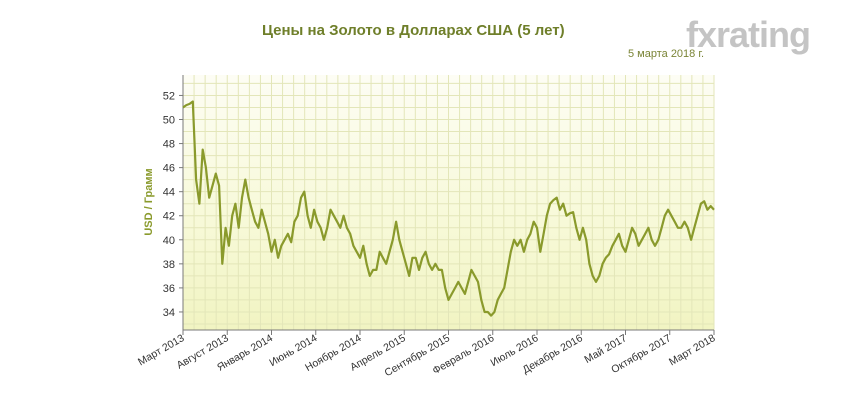 The image size is (850, 400). I want to click on y-tick-label: 34, so click(169, 313).